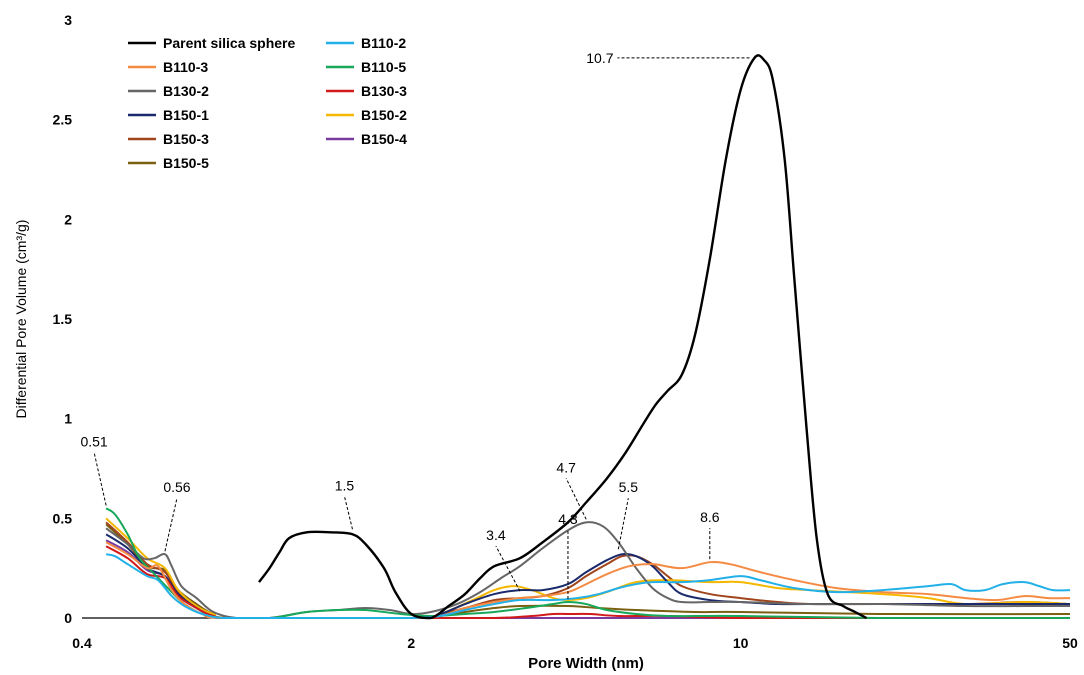  What do you see at coordinates (710, 517) in the screenshot?
I see `annotation-label: 8.6` at bounding box center [710, 517].